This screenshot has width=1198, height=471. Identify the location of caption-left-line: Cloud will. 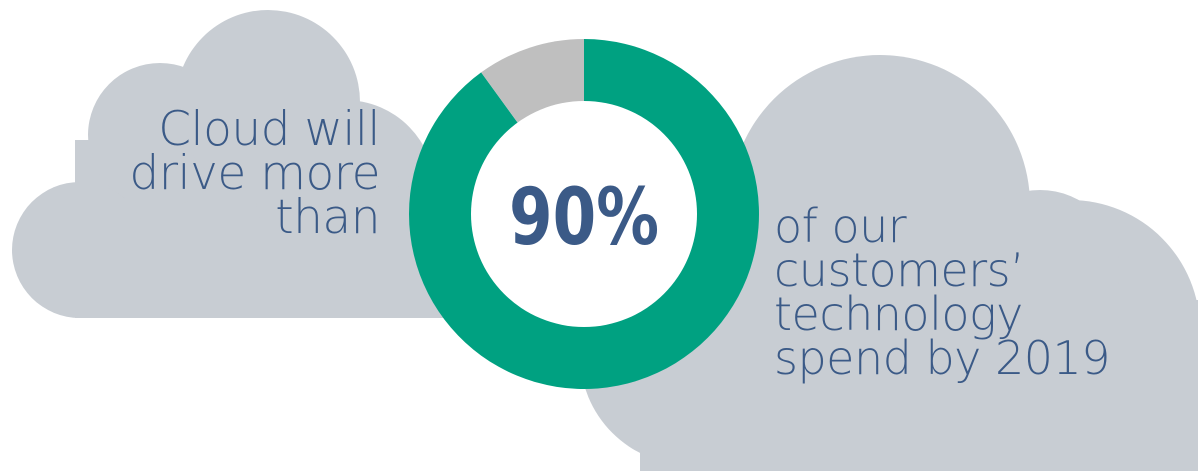
(269, 129).